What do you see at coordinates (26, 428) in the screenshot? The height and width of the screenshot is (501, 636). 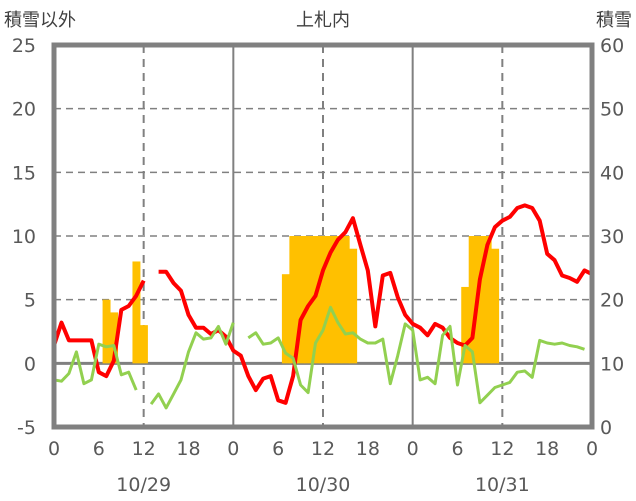 I see `left-tick-label: -5` at bounding box center [26, 428].